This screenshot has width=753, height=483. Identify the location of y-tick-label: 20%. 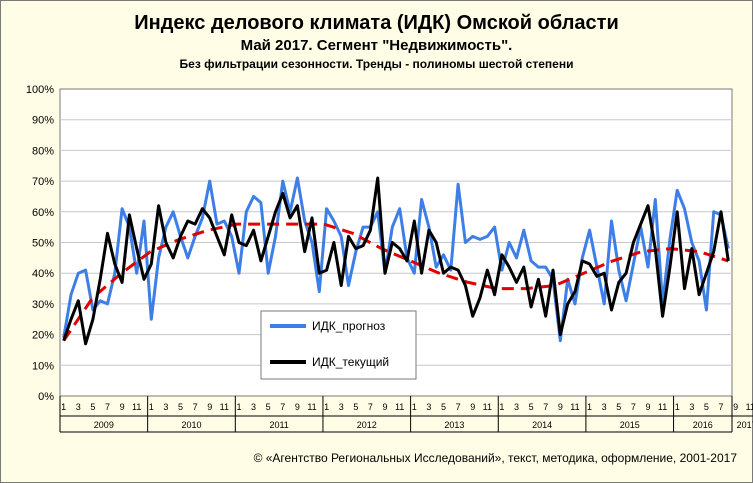
(43, 336).